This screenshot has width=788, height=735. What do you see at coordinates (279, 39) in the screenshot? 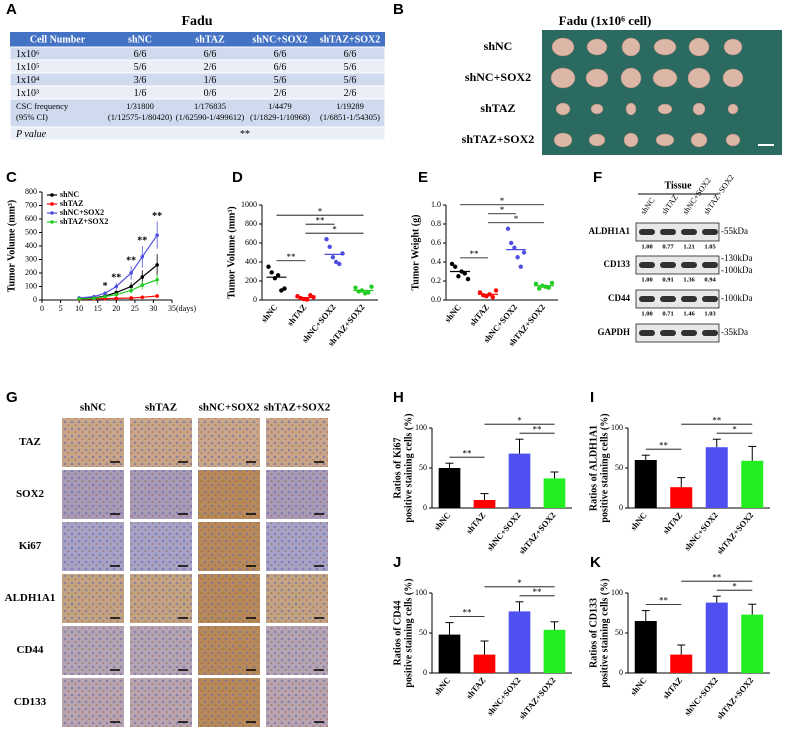
I see `header-cell: shNC+SOX2` at bounding box center [279, 39].